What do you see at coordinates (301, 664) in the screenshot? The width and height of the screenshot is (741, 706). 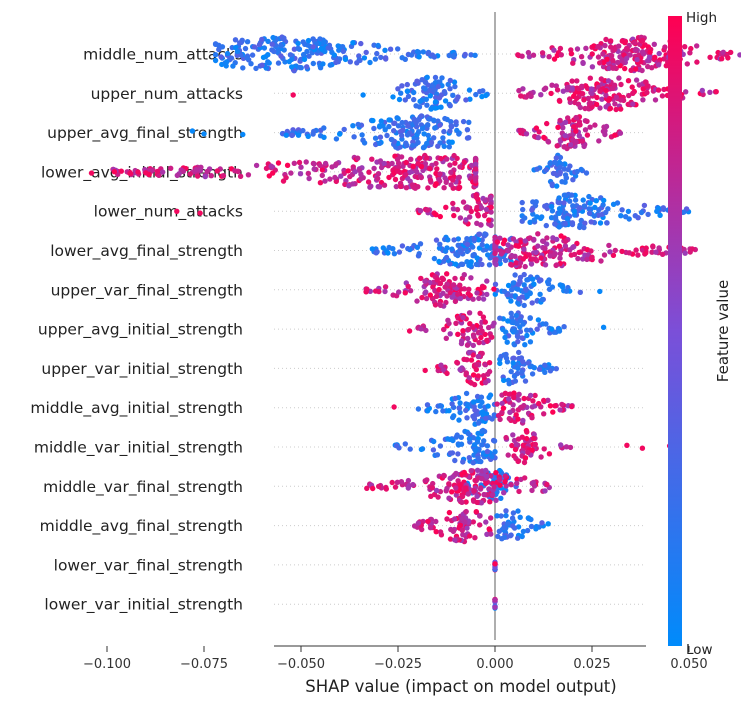 I see `x-tick-label: −0.050` at bounding box center [301, 664].